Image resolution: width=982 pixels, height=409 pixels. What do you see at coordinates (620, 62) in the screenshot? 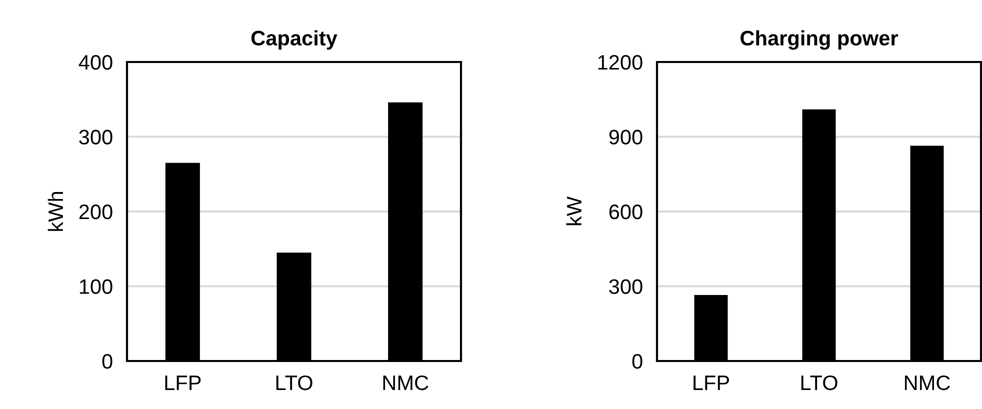
I see `y-tick-label: 1200` at bounding box center [620, 62].